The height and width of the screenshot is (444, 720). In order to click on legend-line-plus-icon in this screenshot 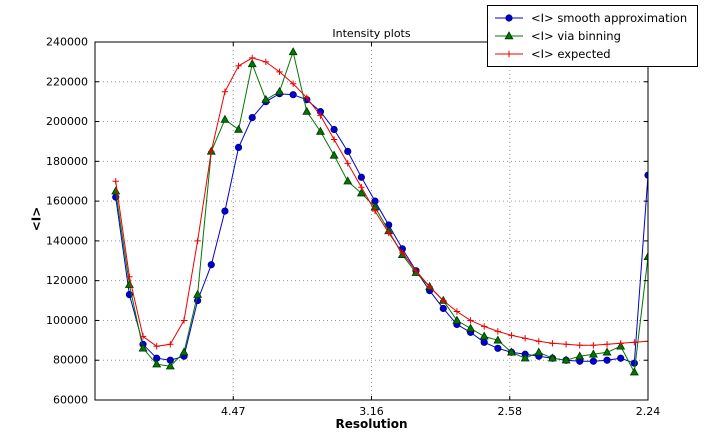, I will do `click(509, 53)`.